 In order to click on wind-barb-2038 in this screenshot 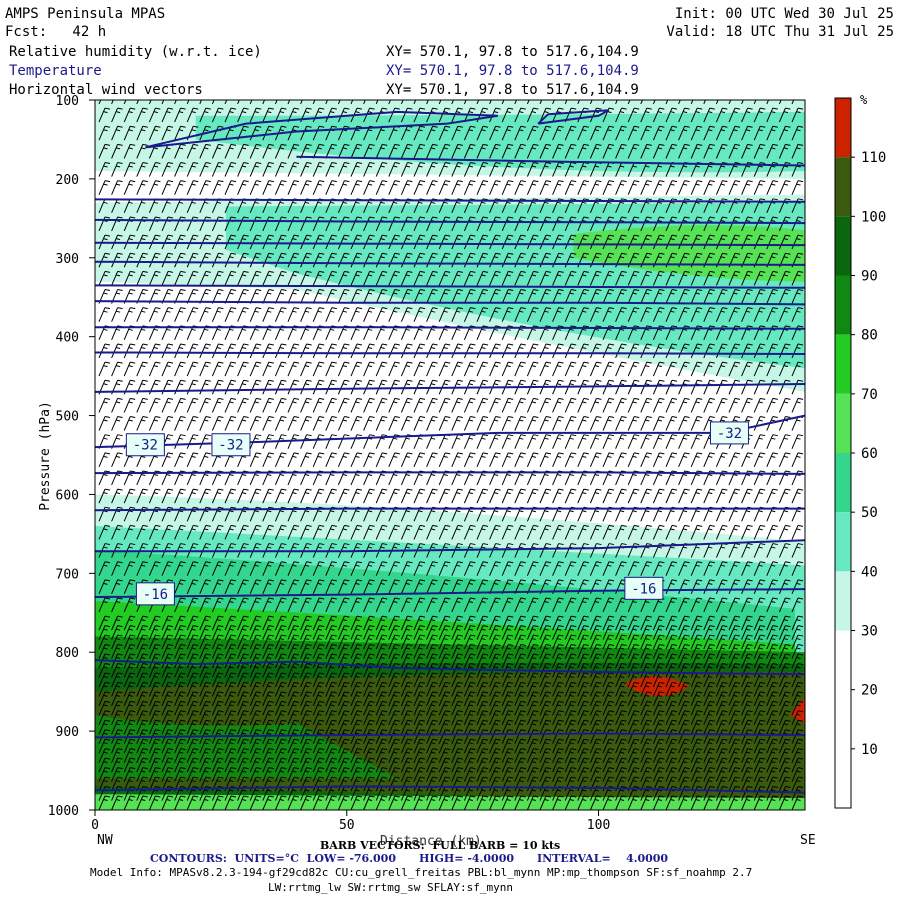, I will do `click(381, 689)`.